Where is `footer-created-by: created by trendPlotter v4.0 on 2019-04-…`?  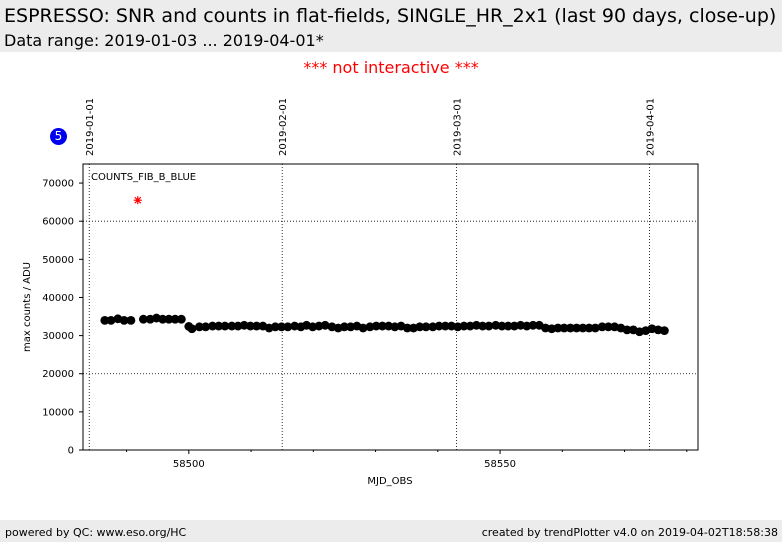 footer-created-by: created by trendPlotter v4.0 on 2019-04-… is located at coordinates (629, 532).